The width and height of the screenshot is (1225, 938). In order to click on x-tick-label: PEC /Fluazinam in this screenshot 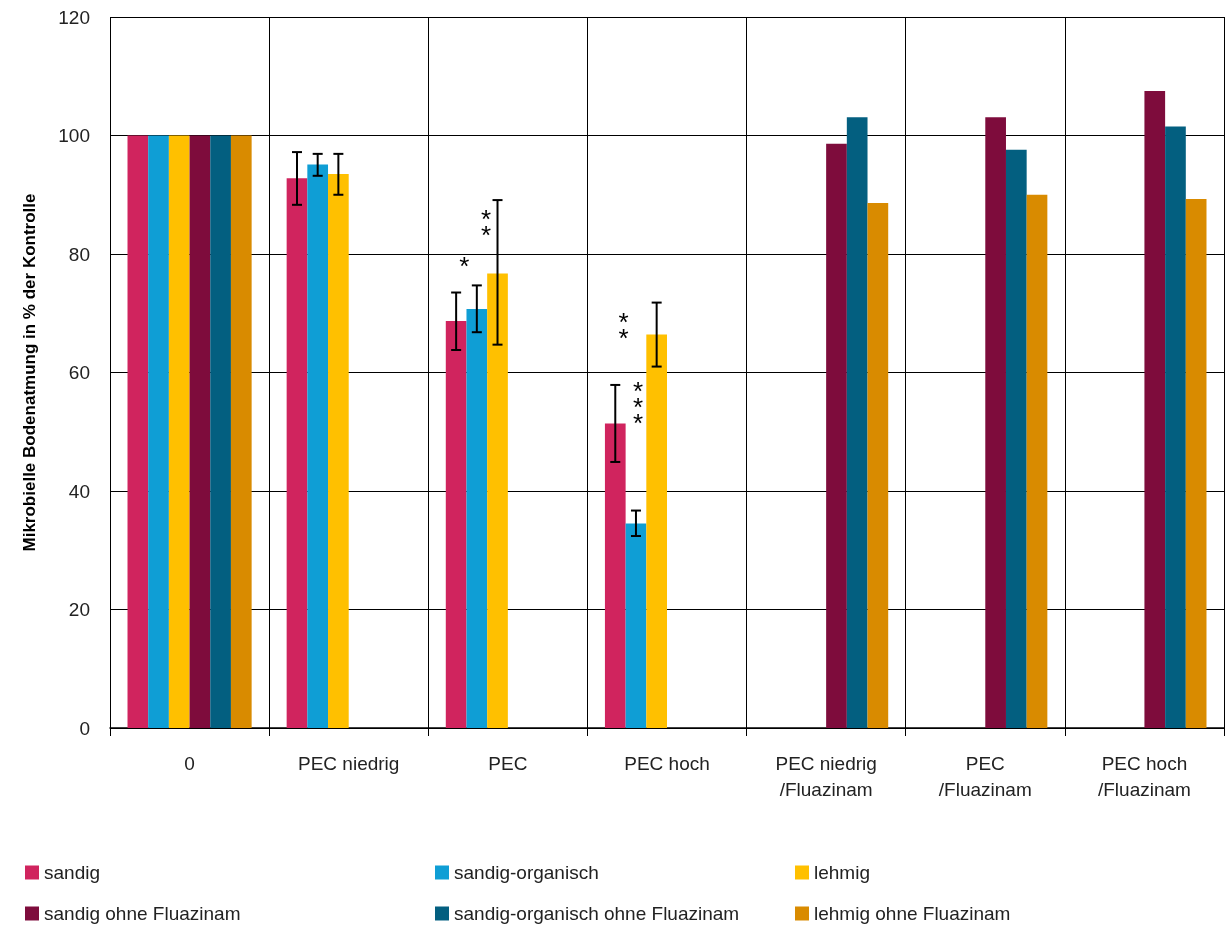, I will do `click(985, 776)`.